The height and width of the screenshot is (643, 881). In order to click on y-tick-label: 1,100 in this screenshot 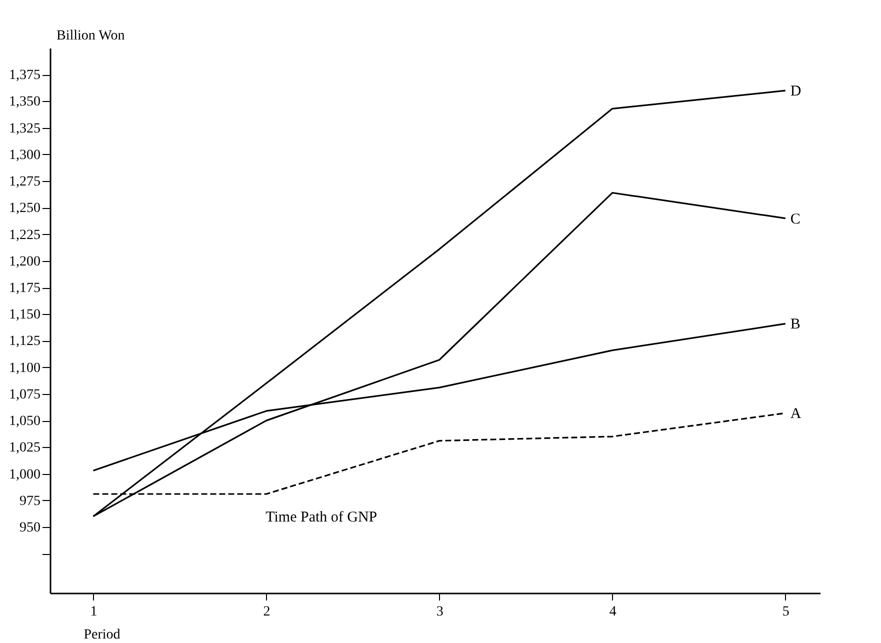, I will do `click(24, 368)`.